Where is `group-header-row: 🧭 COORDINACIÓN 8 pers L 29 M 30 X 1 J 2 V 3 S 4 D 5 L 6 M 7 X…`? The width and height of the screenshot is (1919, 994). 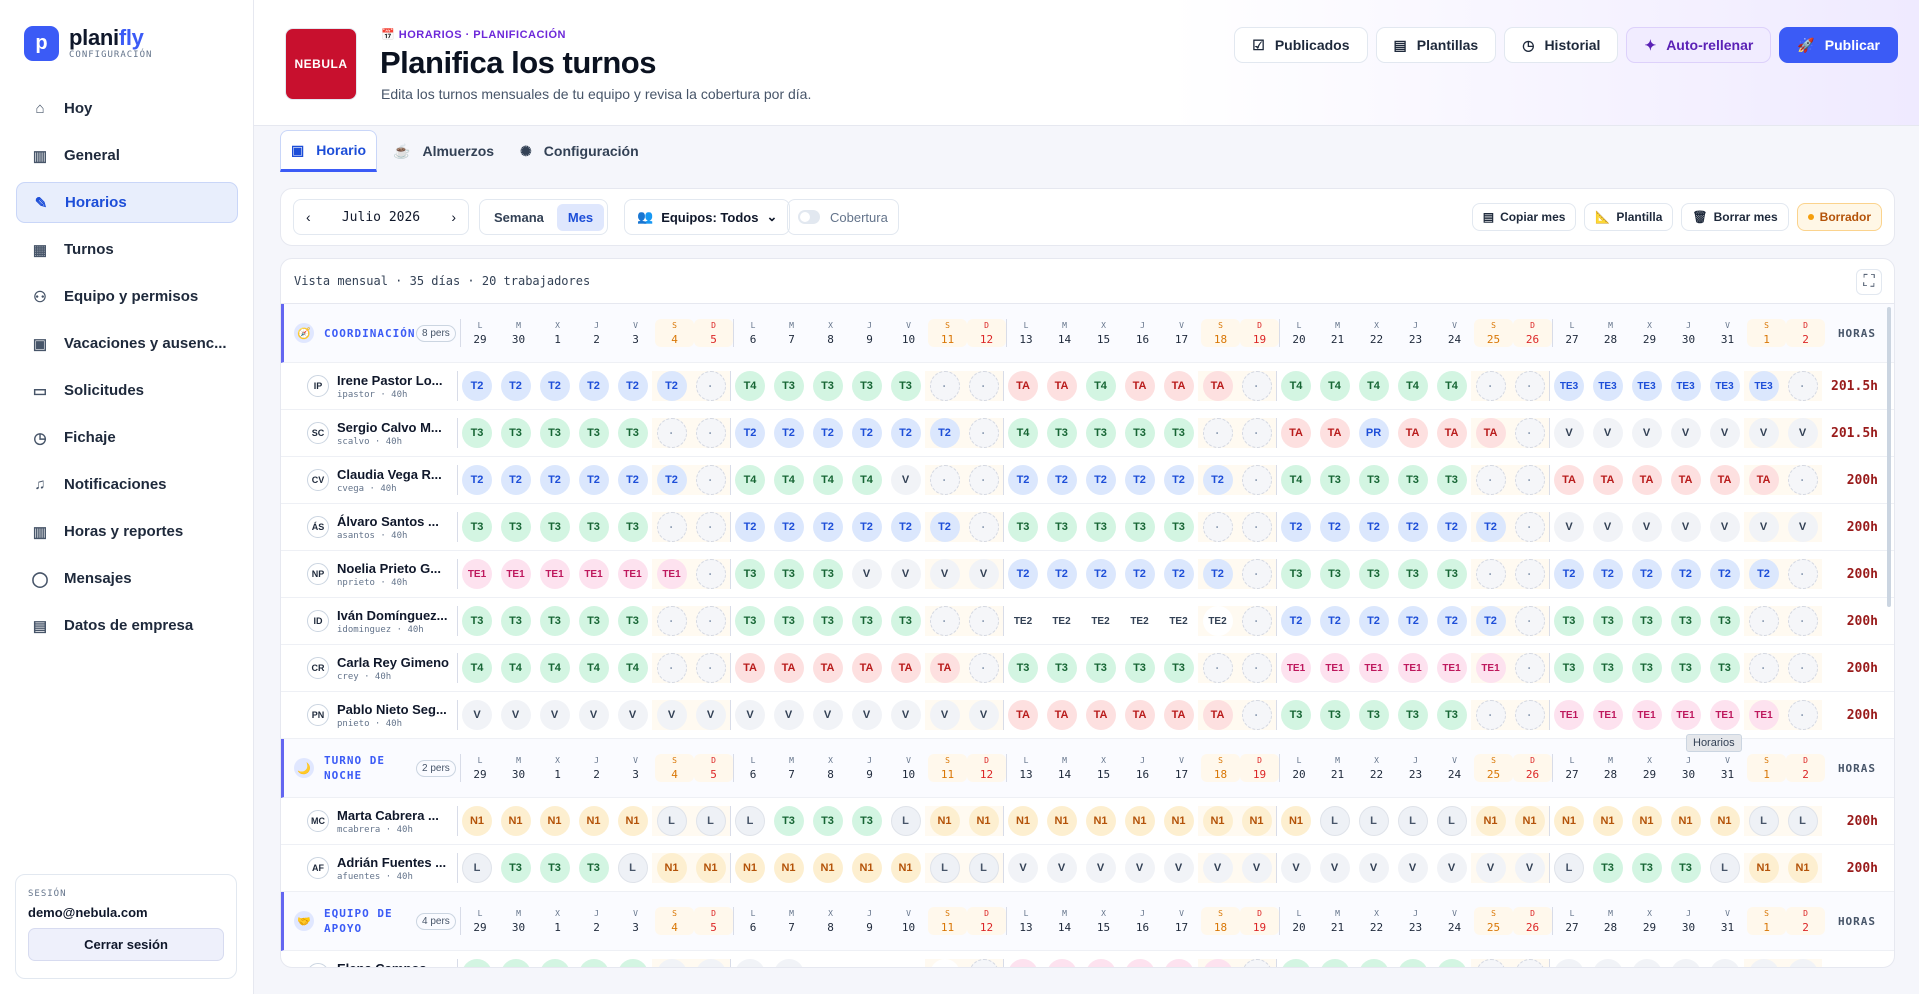 group-header-row: 🧭 COORDINACIÓN 8 pers L 29 M 30 X 1 J 2 V 3 S 4 D 5 L 6 M 7 X… is located at coordinates (1087, 333).